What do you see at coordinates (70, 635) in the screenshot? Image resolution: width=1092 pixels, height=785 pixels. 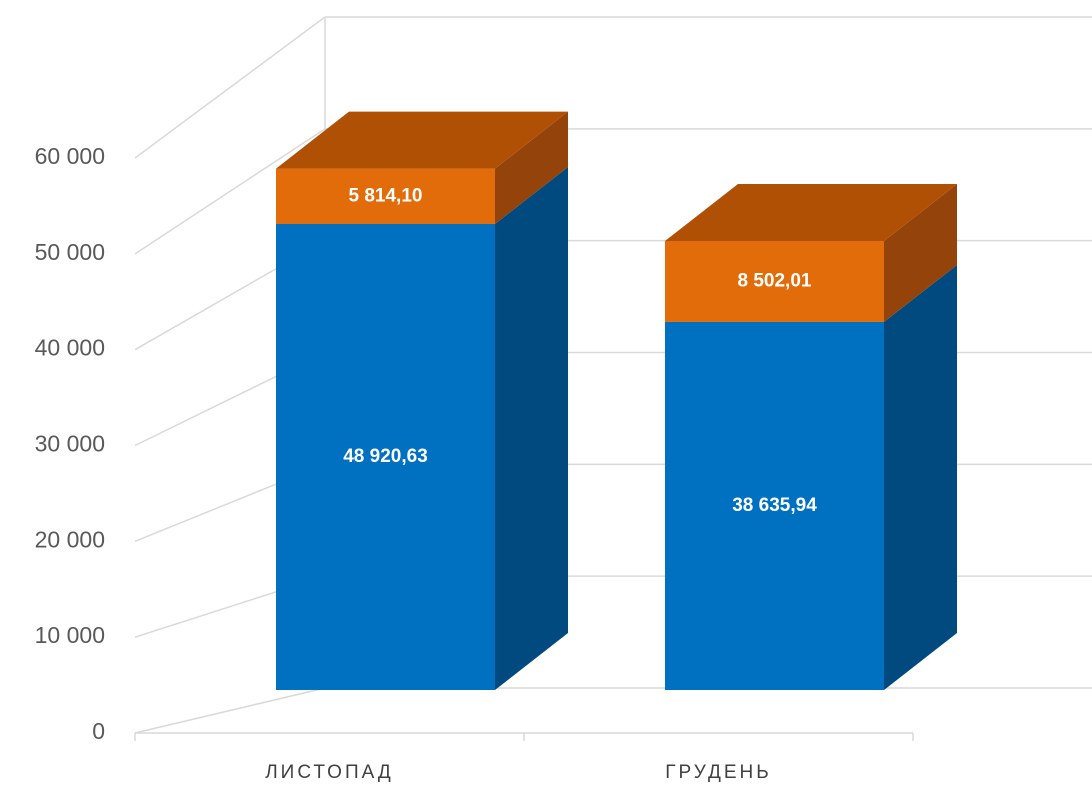 I see `y-tick-label: 10 000` at bounding box center [70, 635].